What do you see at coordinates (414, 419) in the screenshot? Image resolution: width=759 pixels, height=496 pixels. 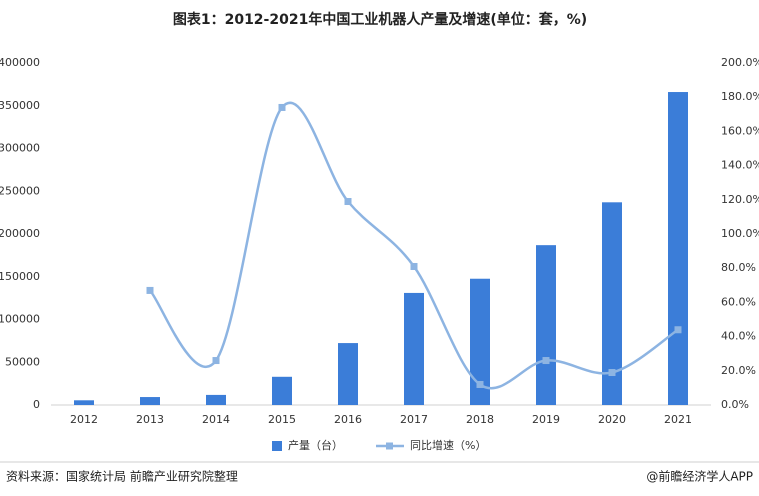 I see `x-tick-label: 2017` at bounding box center [414, 419].